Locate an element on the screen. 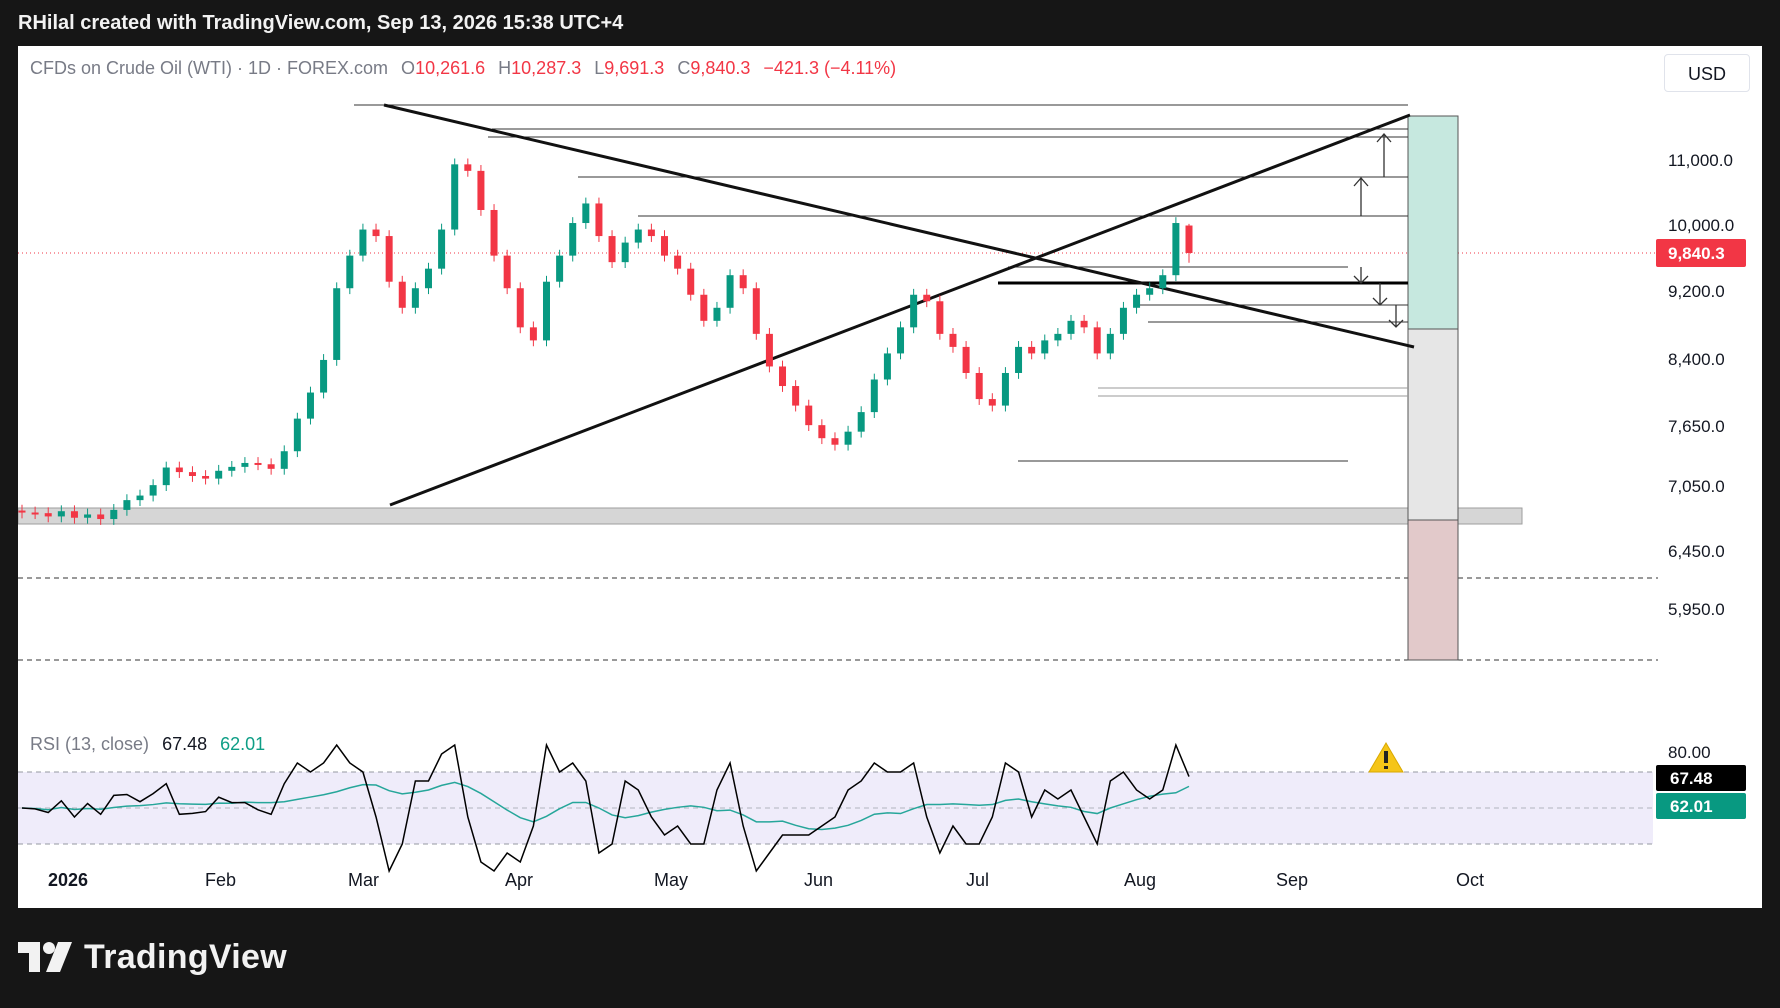  target-zone is located at coordinates (1433, 222).